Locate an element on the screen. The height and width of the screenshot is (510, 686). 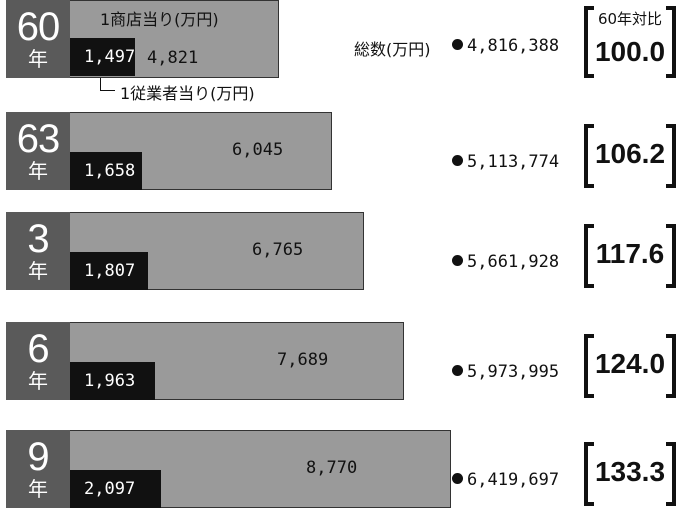
per-store-label: 1商店当り(万円) is located at coordinates (159, 19).